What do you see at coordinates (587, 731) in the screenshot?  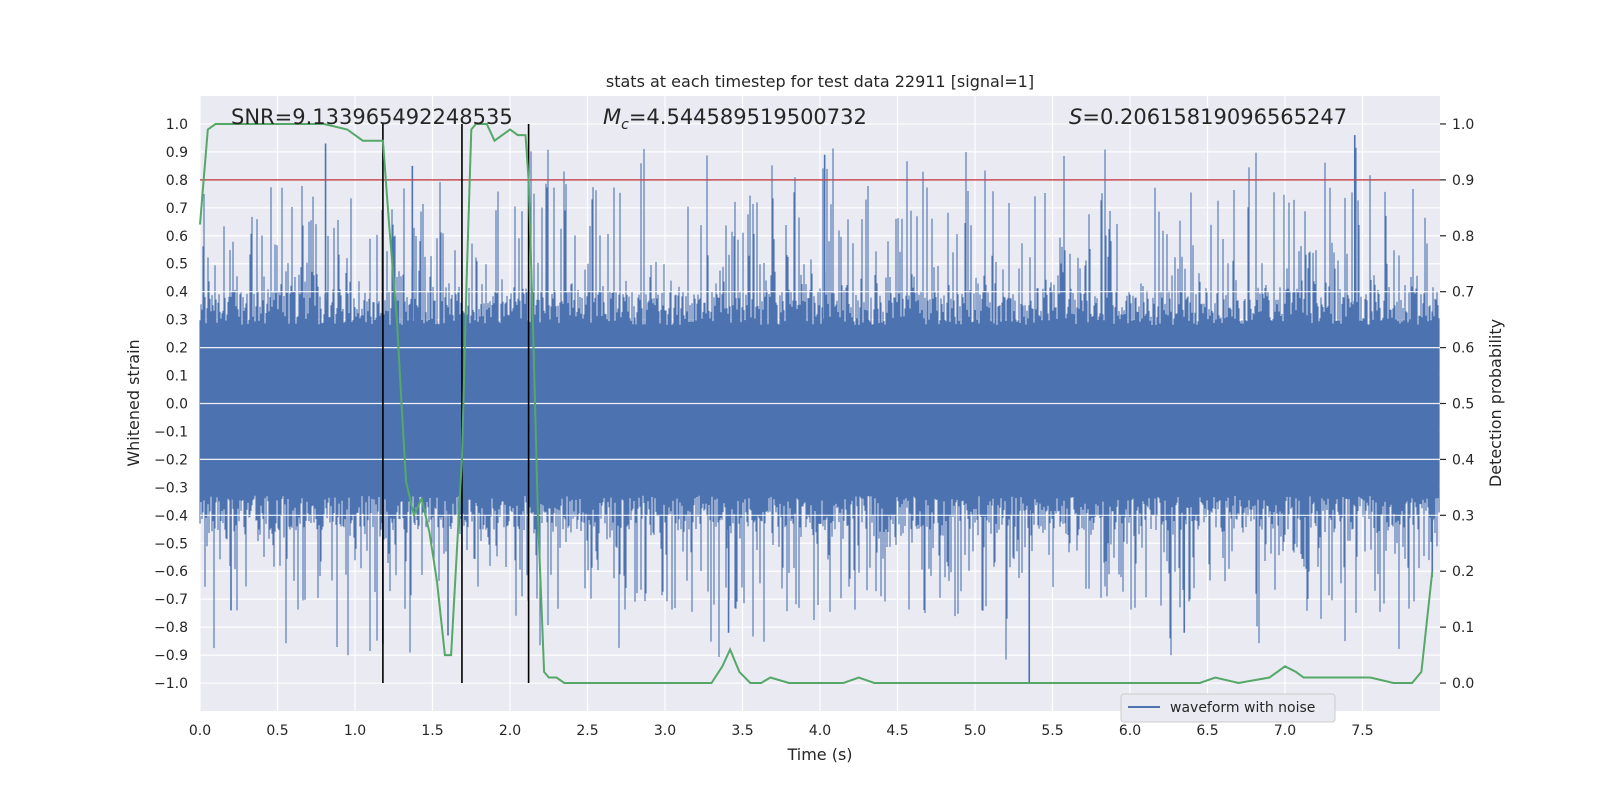 I see `x-tick-label: 2.5` at bounding box center [587, 731].